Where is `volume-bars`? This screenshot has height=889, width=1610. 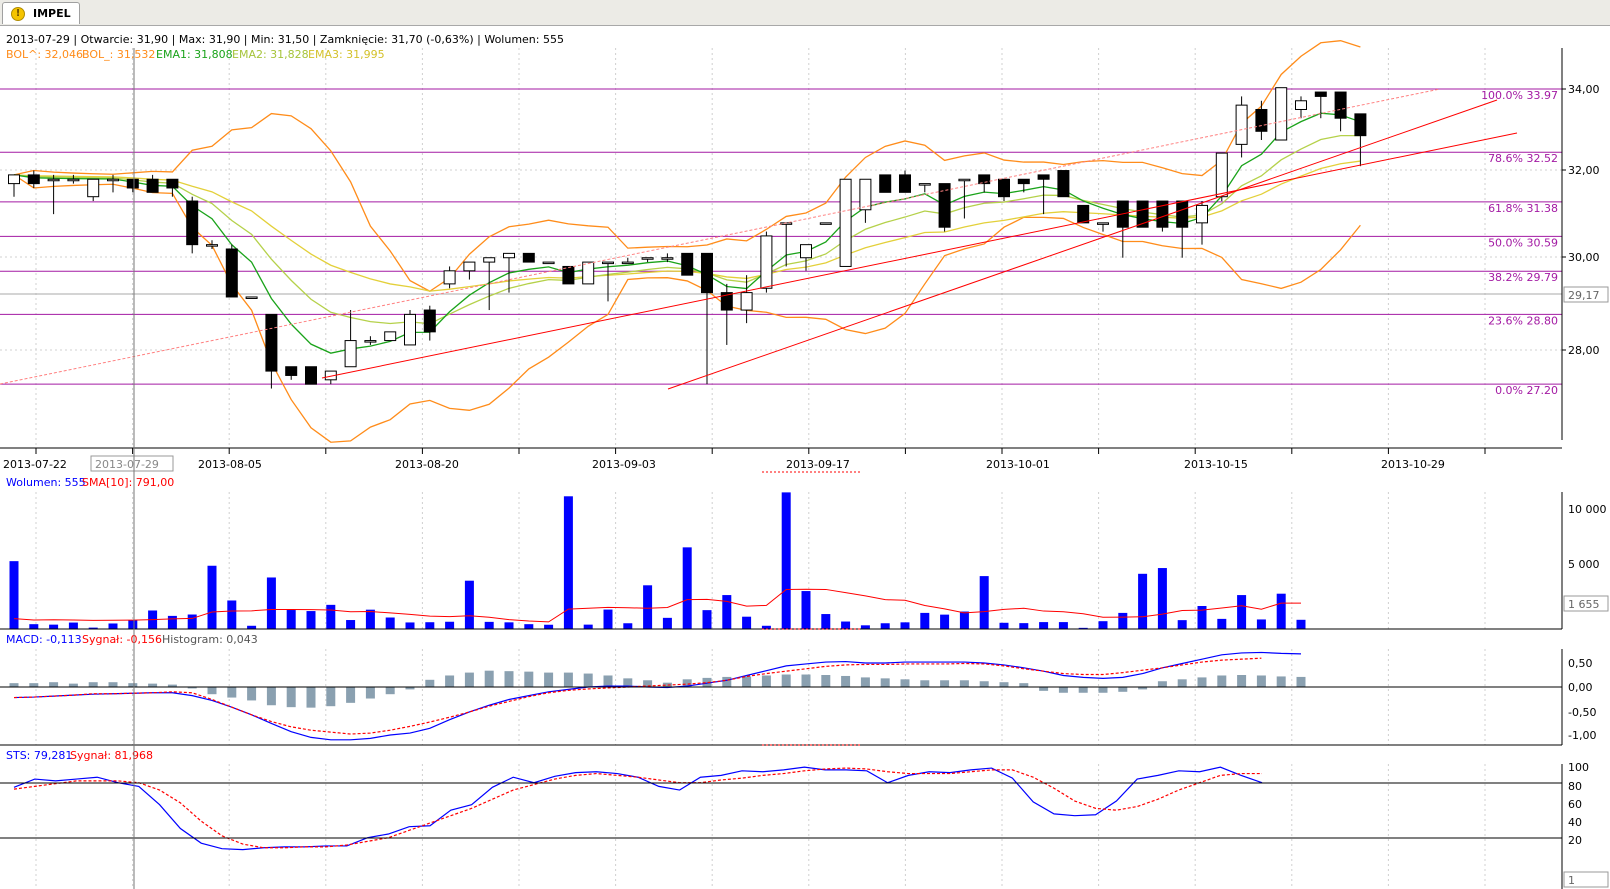 volume-bars is located at coordinates (657, 560).